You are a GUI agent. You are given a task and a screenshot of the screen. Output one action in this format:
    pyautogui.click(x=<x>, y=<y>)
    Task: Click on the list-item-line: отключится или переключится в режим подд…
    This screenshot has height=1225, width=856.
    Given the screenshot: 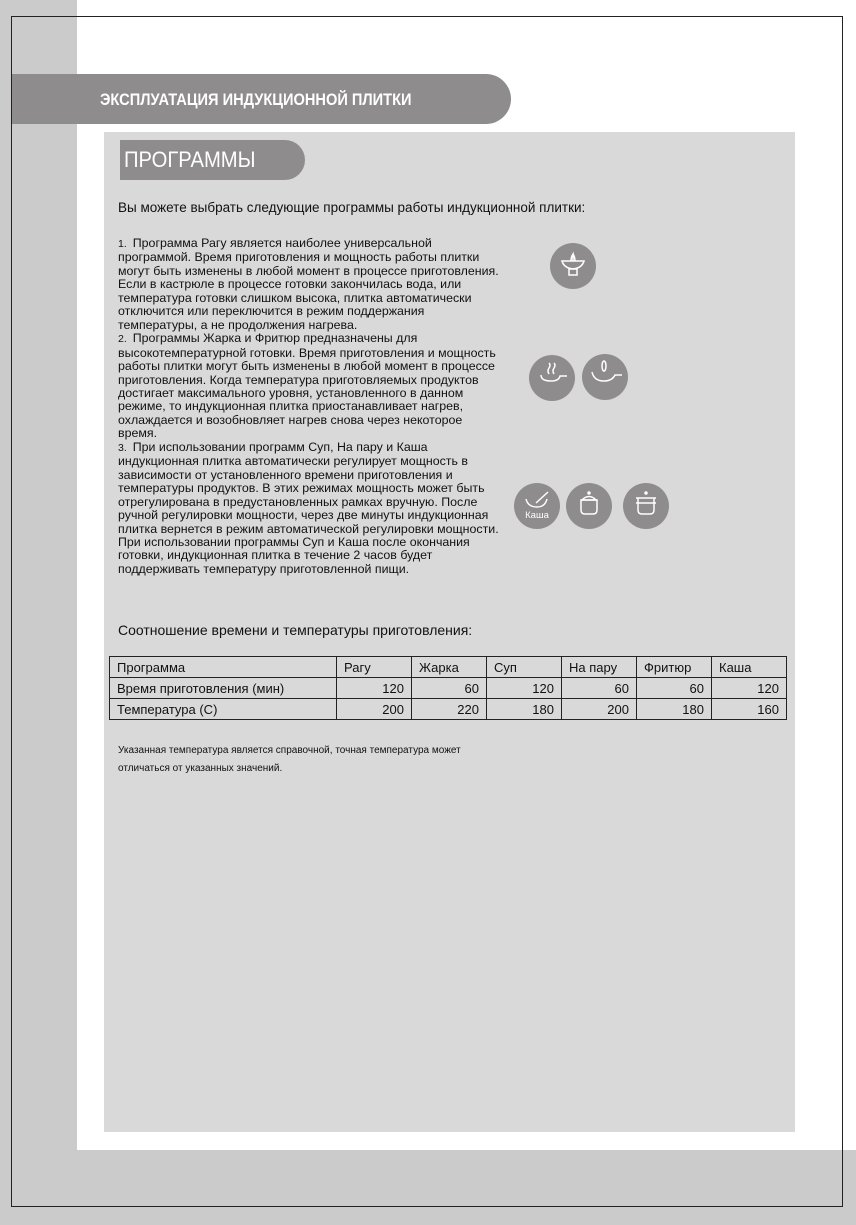 What is the action you would take?
    pyautogui.click(x=308, y=311)
    